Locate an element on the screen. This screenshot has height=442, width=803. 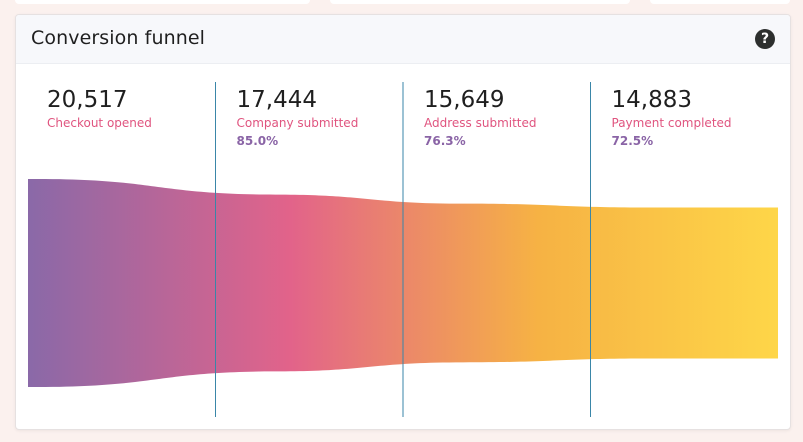
stage-stats-2: 17,444 Company submitted 85.0% is located at coordinates (298, 117).